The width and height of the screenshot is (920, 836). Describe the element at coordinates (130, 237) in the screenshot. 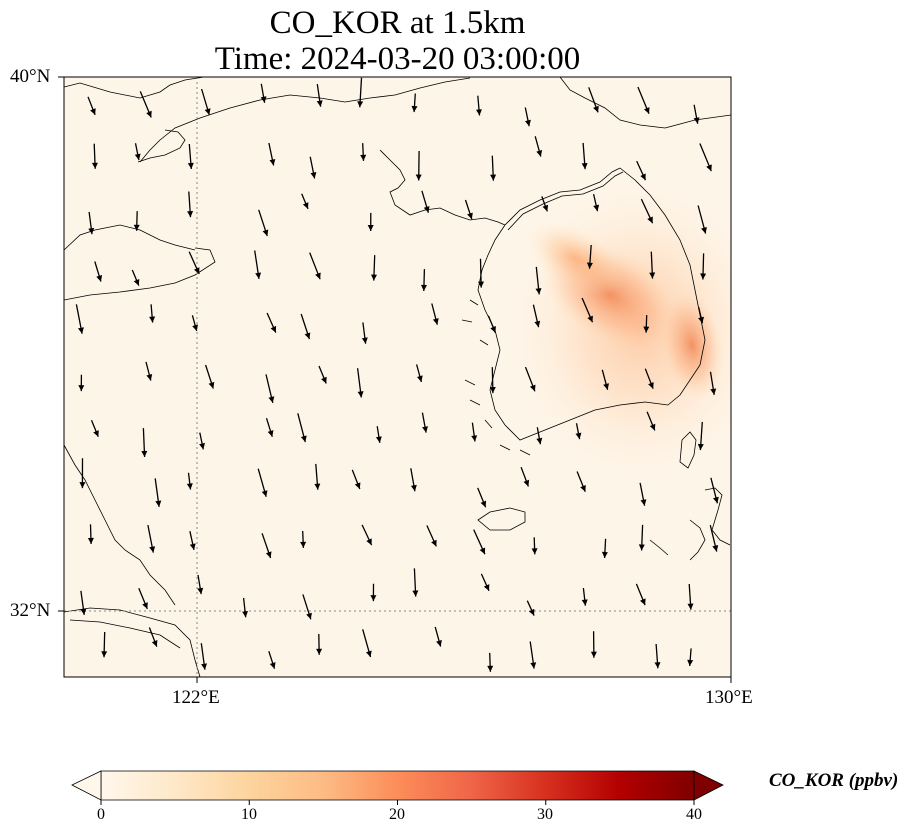

I see `shandong-north` at that location.